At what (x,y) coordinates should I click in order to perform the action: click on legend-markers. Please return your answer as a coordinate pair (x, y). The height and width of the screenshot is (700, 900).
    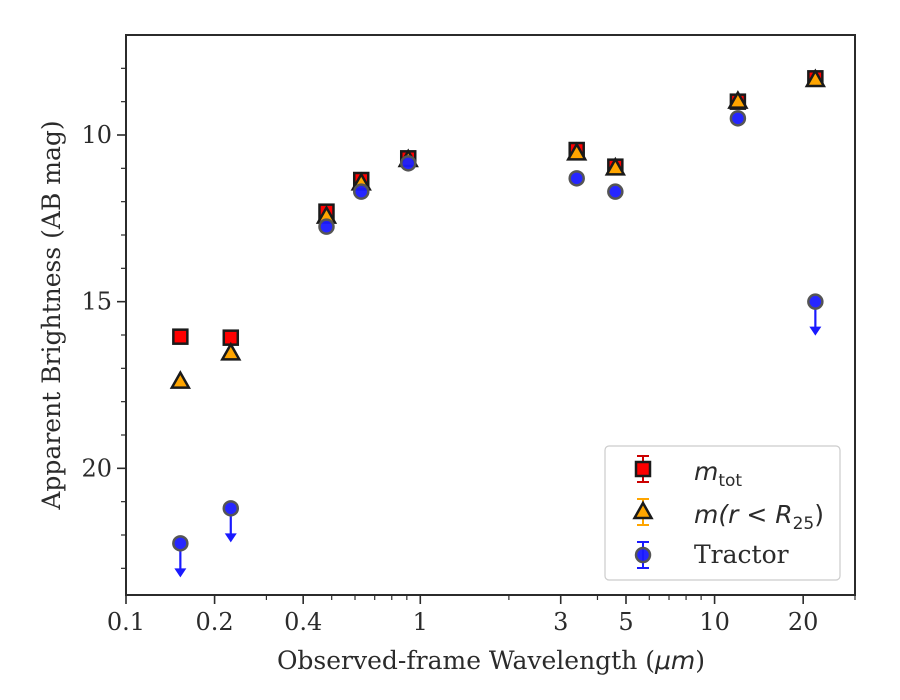
    Looking at the image, I should click on (643, 512).